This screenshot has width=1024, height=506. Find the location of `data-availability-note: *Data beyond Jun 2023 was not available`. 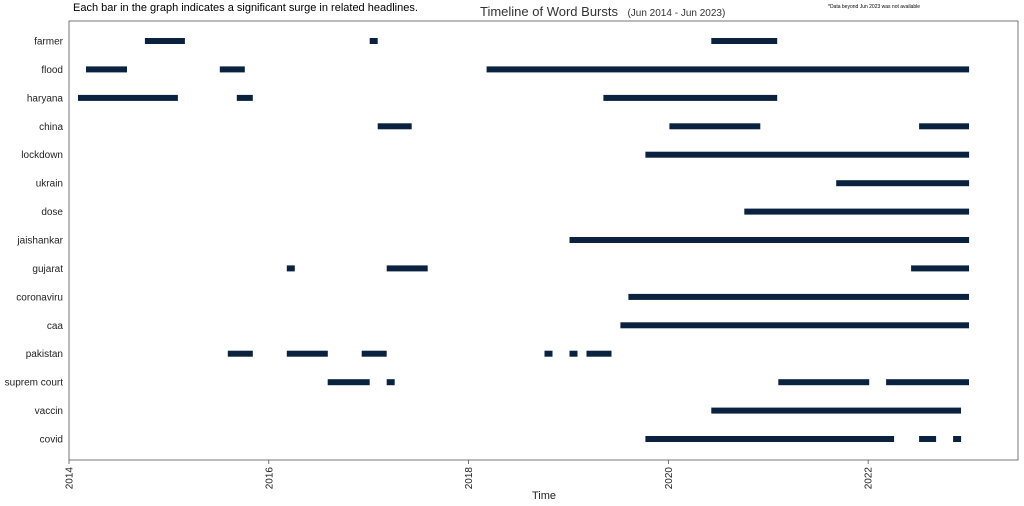

data-availability-note: *Data beyond Jun 2023 was not available is located at coordinates (874, 7).